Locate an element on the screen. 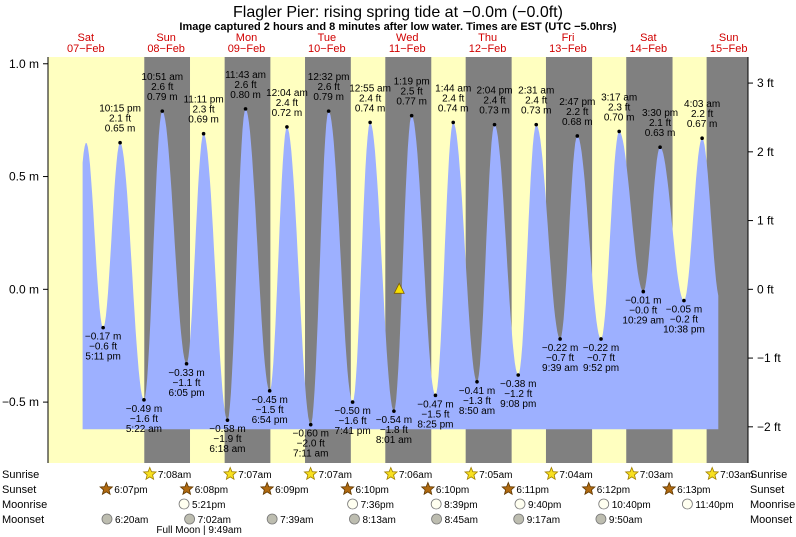  high-tide-feet: 2.2 ft is located at coordinates (577, 112).